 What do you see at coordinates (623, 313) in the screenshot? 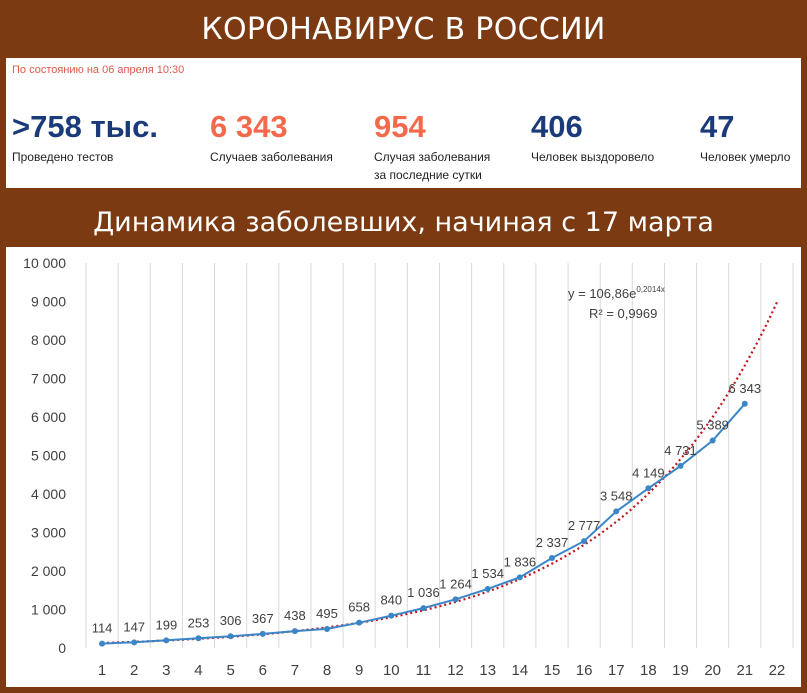
I see `r-squared: R² = 0,9969` at bounding box center [623, 313].